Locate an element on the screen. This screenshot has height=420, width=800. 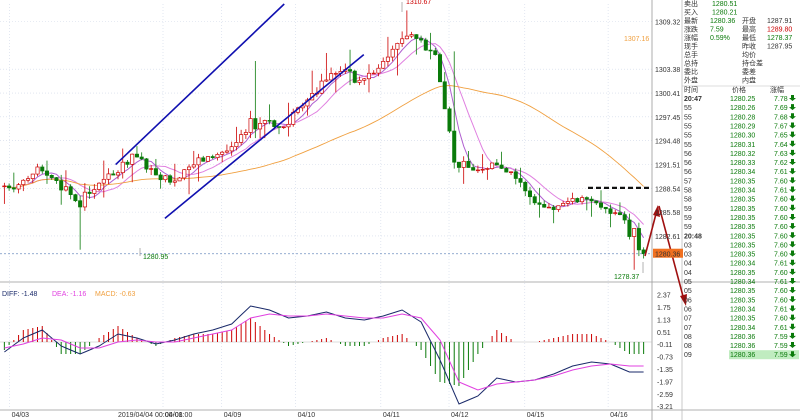
trade-change-6: 7.63 is located at coordinates (781, 154).